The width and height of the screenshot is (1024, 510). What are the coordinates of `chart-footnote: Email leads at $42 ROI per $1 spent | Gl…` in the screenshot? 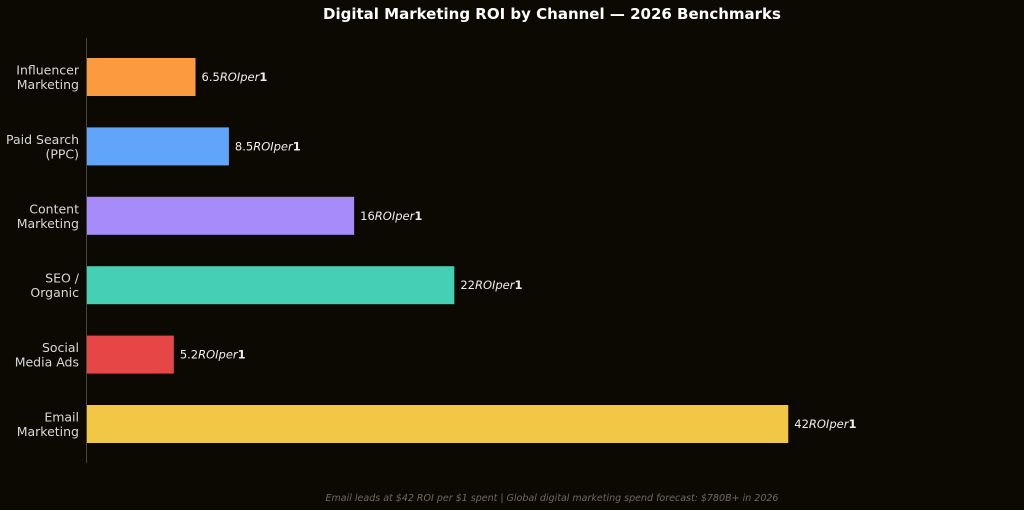 It's located at (552, 498).